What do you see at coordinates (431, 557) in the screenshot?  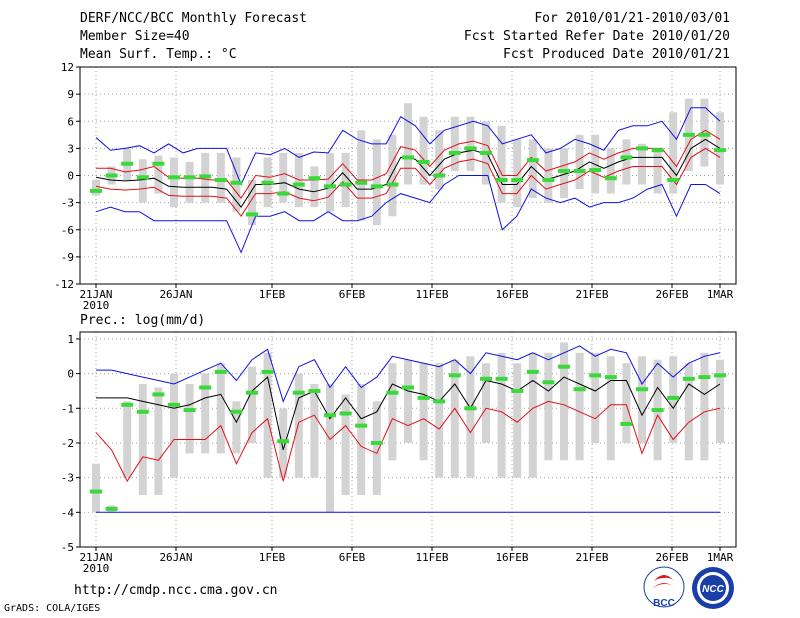 I see `x-tick-label-prec: 11FEB` at bounding box center [431, 557].